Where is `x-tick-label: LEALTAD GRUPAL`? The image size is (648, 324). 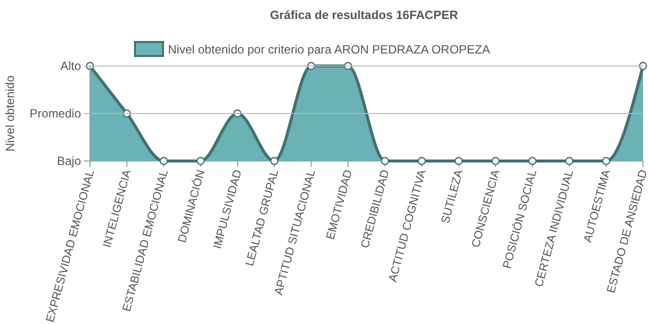
x-tick-label: LEALTAD GRUPAL is located at coordinates (263, 218).